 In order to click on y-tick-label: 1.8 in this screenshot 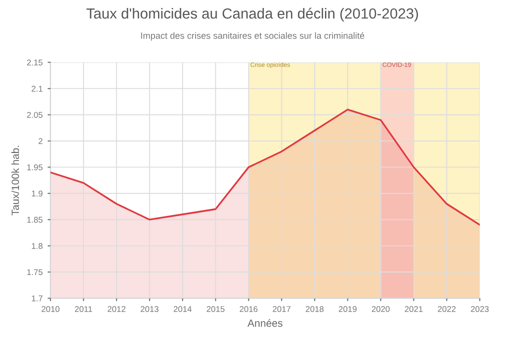, I will do `click(37, 246)`.